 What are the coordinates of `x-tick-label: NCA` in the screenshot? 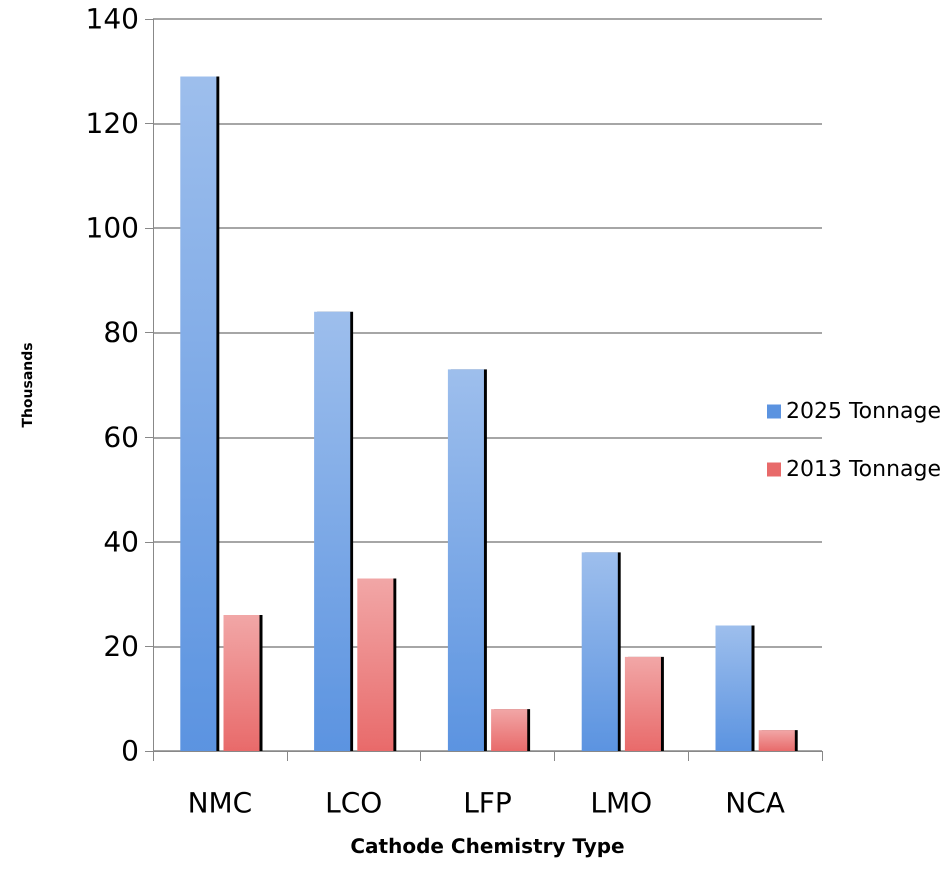 It's located at (755, 803).